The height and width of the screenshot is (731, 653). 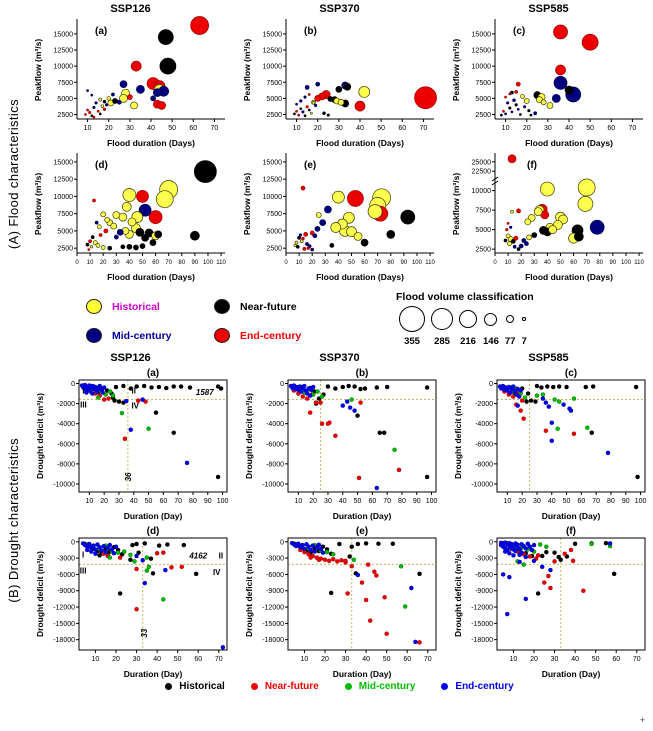 What do you see at coordinates (13, 174) in the screenshot?
I see `section-a-side-label-wrap: (A) Flood characteristics` at bounding box center [13, 174].